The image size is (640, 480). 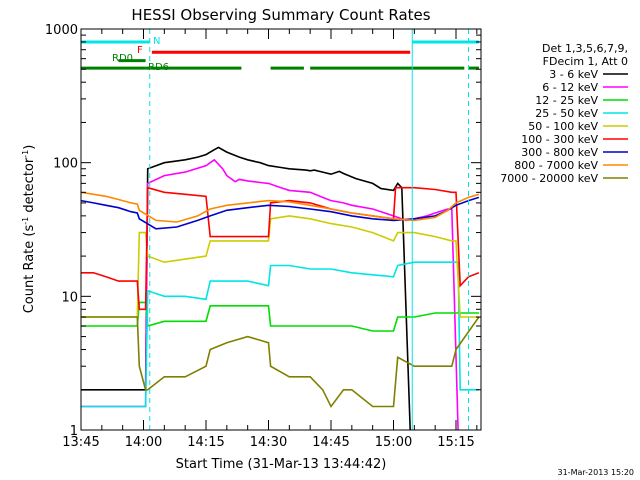 I want to click on x-tick-label-6: 15:15, so click(x=455, y=442).